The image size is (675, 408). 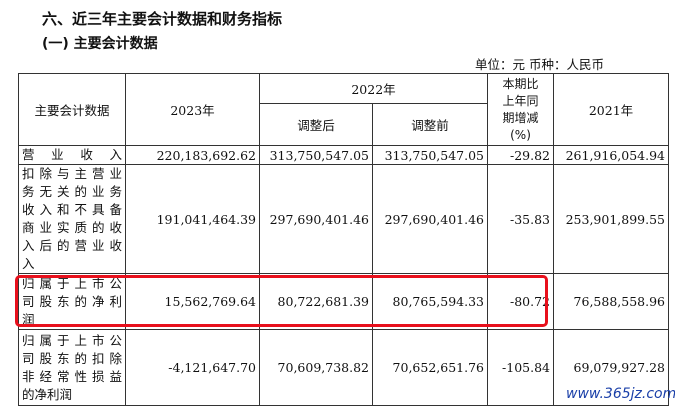 What do you see at coordinates (520, 100) in the screenshot?
I see `header-change-line: 上年同` at bounding box center [520, 100].